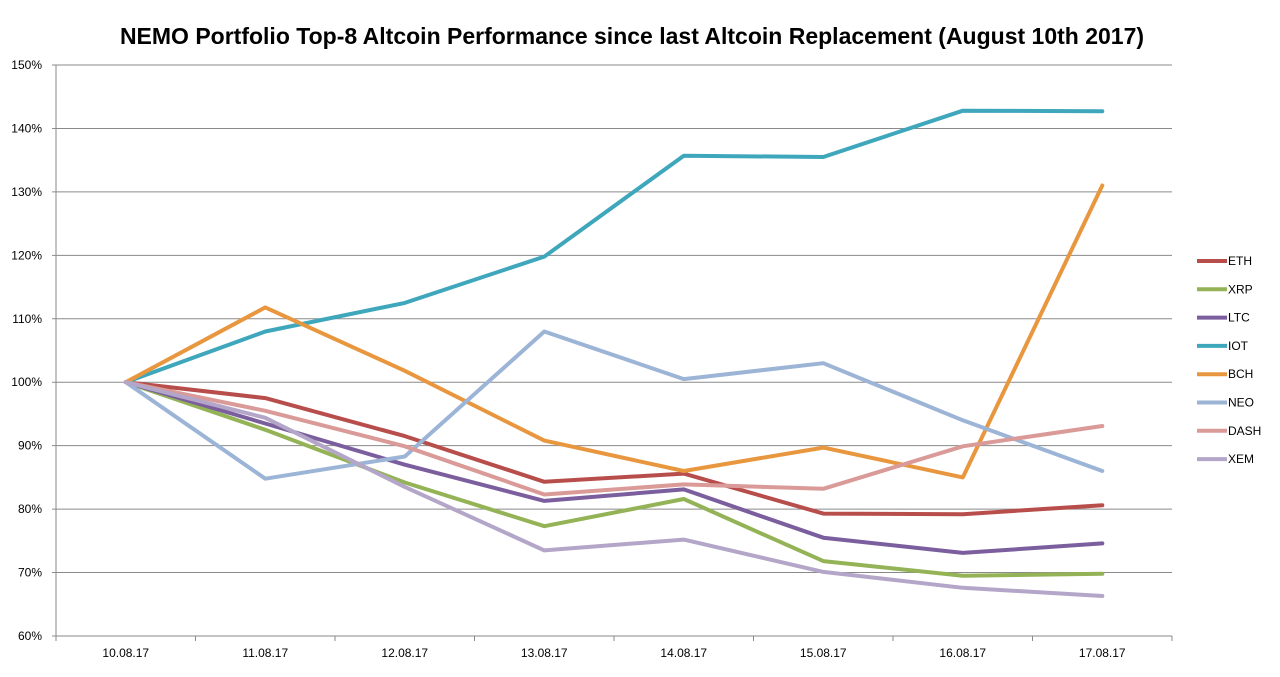 The width and height of the screenshot is (1280, 677). What do you see at coordinates (1241, 459) in the screenshot?
I see `legend-label: XEM` at bounding box center [1241, 459].